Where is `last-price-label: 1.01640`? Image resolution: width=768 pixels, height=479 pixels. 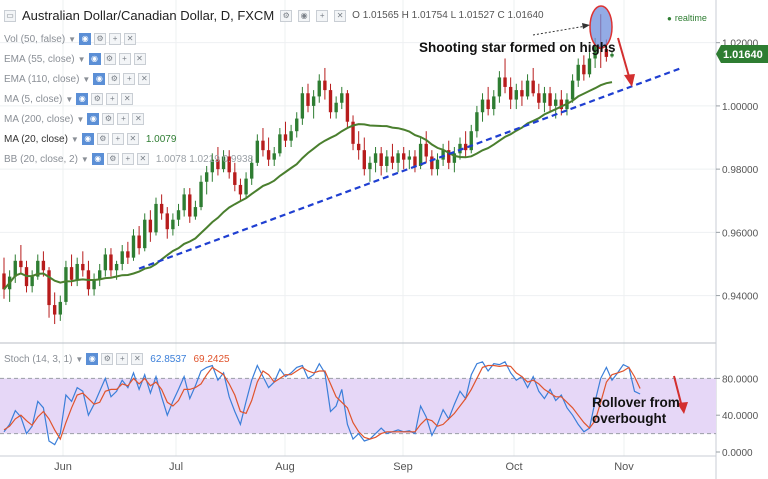
last-price-label: 1.01640 is located at coordinates (743, 55).